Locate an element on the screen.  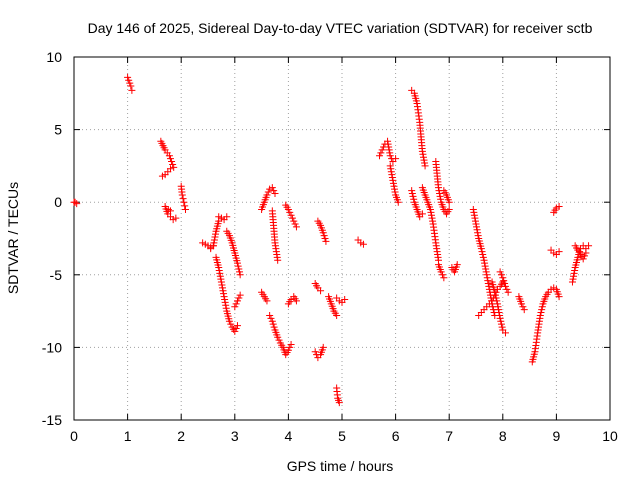
y-tick-label: 0 is located at coordinates (58, 202).